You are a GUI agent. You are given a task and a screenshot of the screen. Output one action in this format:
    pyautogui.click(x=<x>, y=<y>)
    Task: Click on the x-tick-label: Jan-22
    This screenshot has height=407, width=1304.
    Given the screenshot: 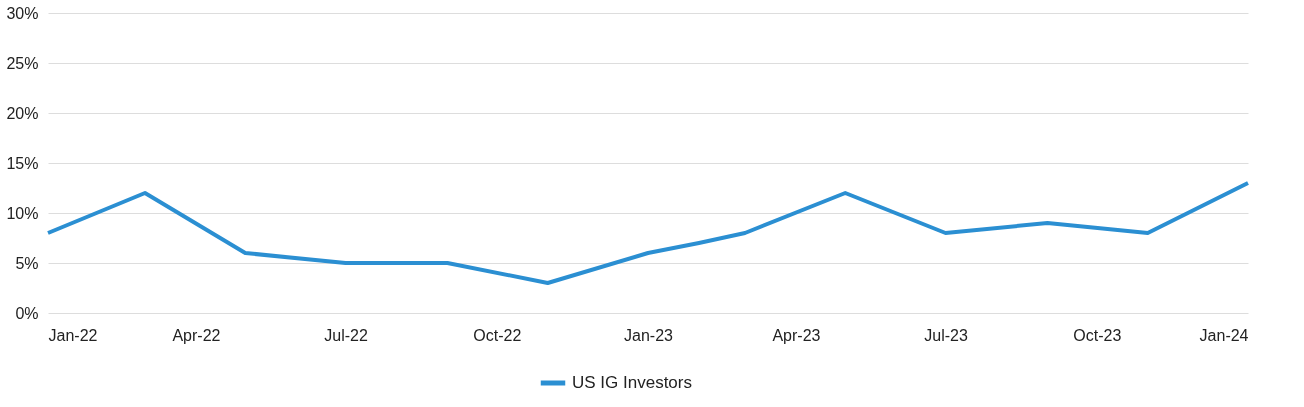 What is the action you would take?
    pyautogui.click(x=73, y=335)
    